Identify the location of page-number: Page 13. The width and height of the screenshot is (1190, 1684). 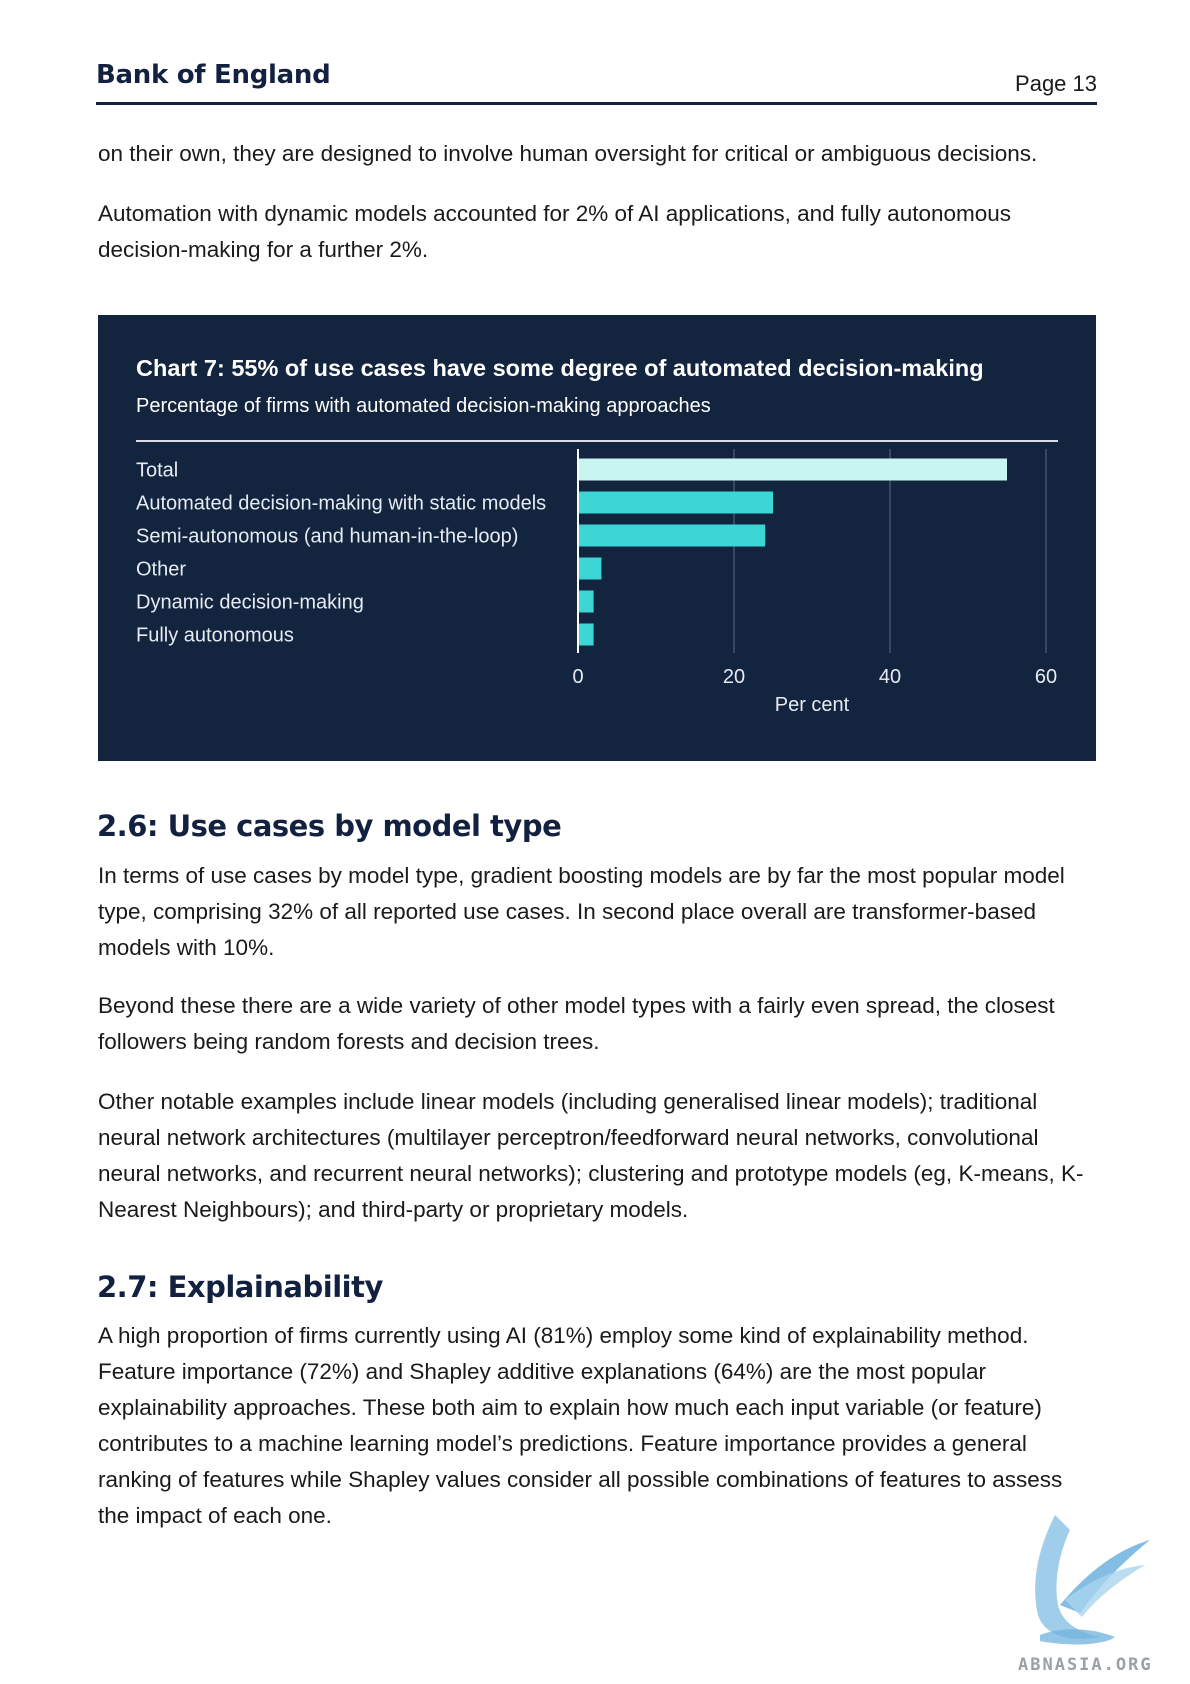
(1056, 83).